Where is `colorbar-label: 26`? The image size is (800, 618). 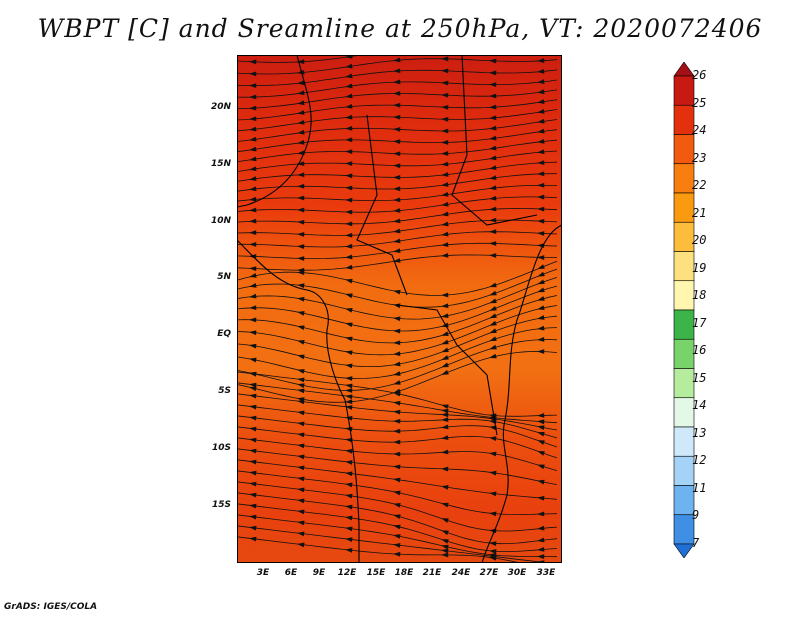 colorbar-label: 26 is located at coordinates (699, 75).